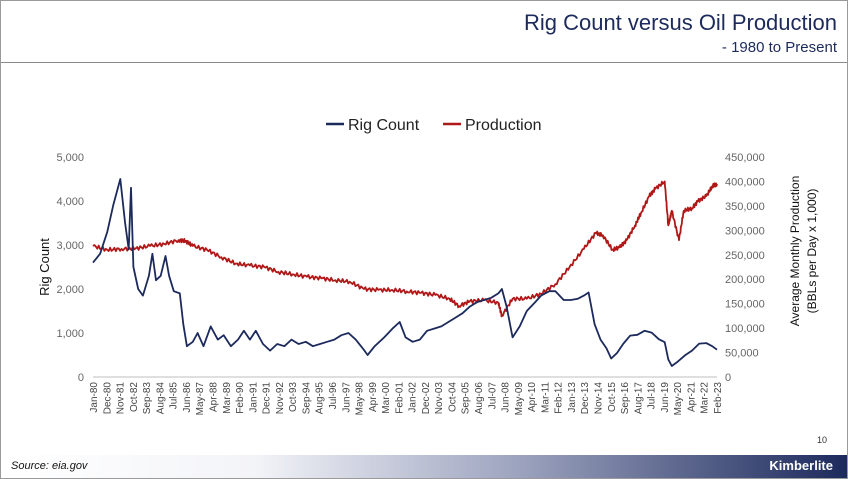 The width and height of the screenshot is (848, 479). What do you see at coordinates (652, 396) in the screenshot?
I see `x-tick-label: Jul-18` at bounding box center [652, 396].